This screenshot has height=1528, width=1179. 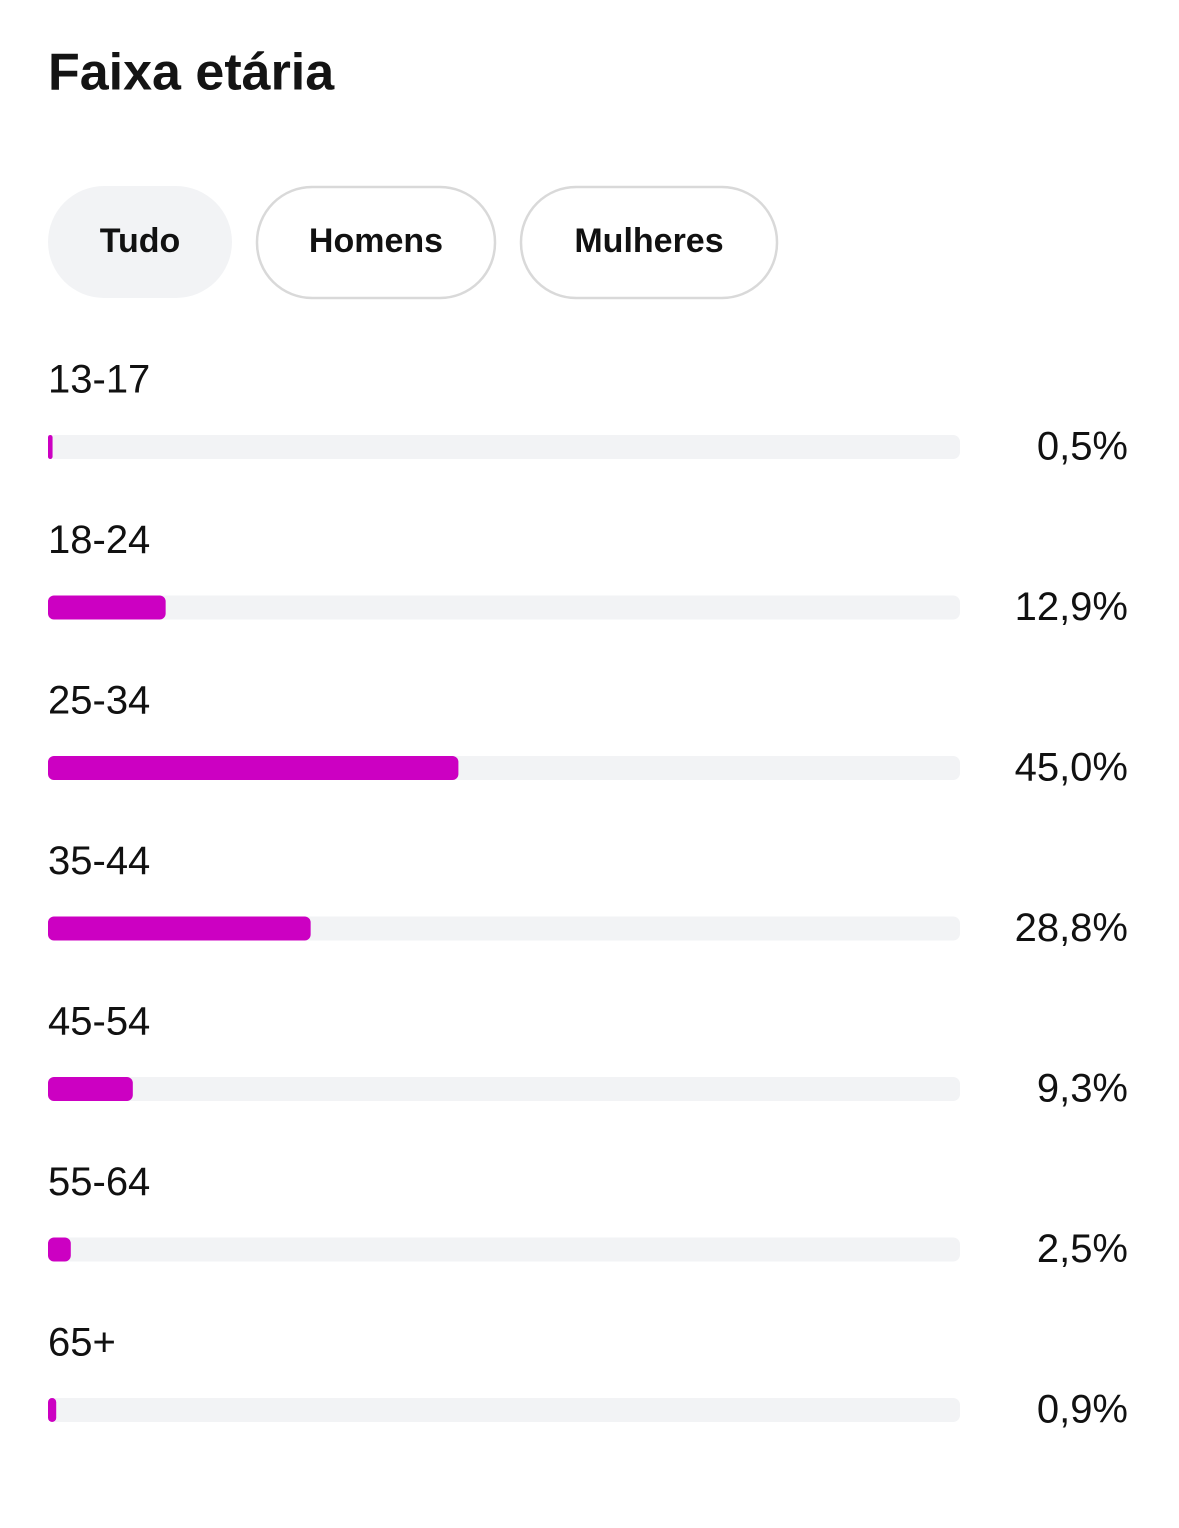 I want to click on tab: Tudo, so click(x=140, y=241).